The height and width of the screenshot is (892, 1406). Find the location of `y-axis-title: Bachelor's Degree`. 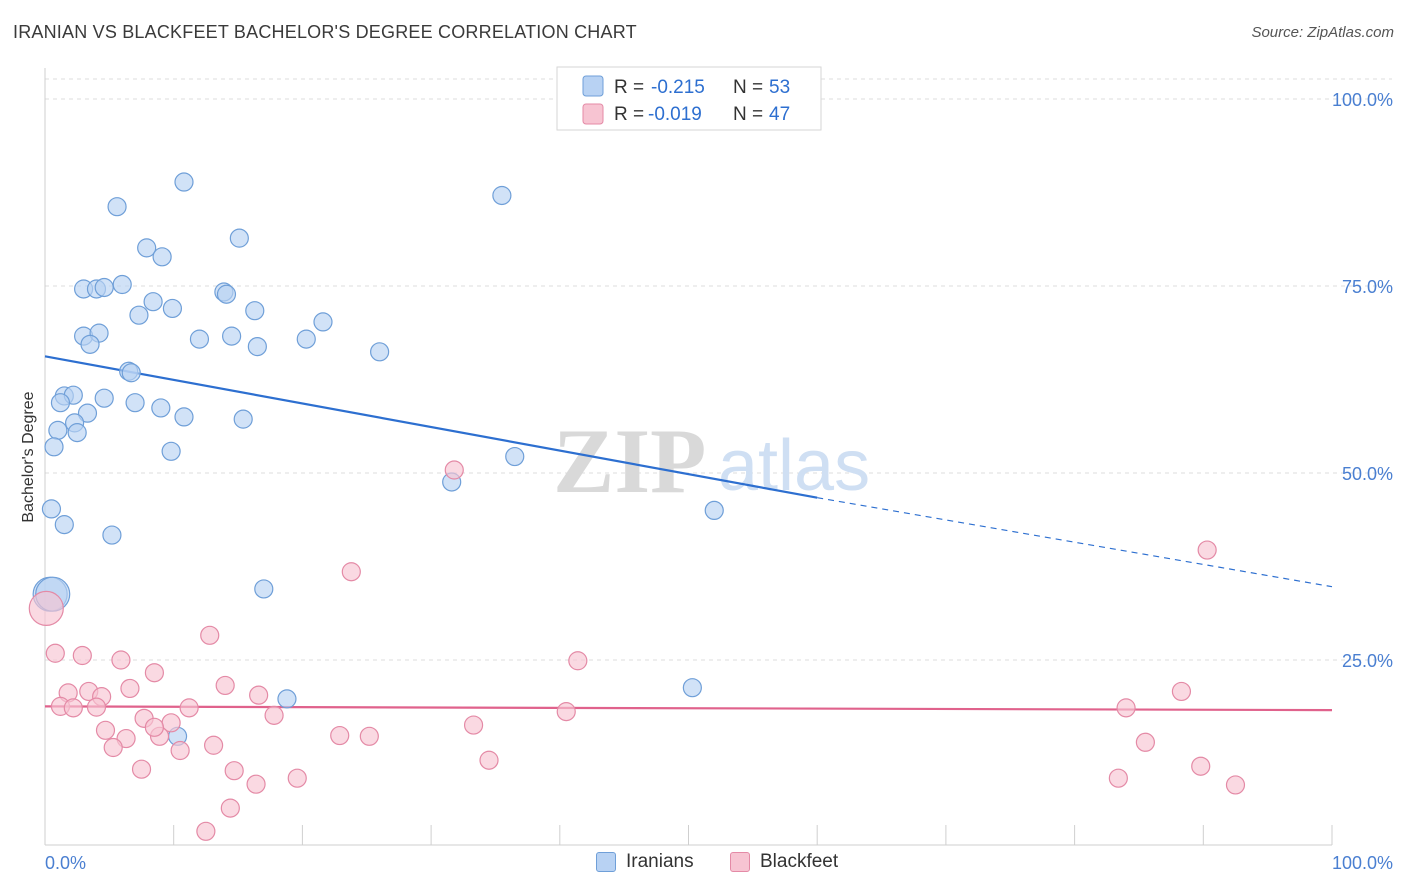

y-axis-title: Bachelor's Degree is located at coordinates (28, 456).